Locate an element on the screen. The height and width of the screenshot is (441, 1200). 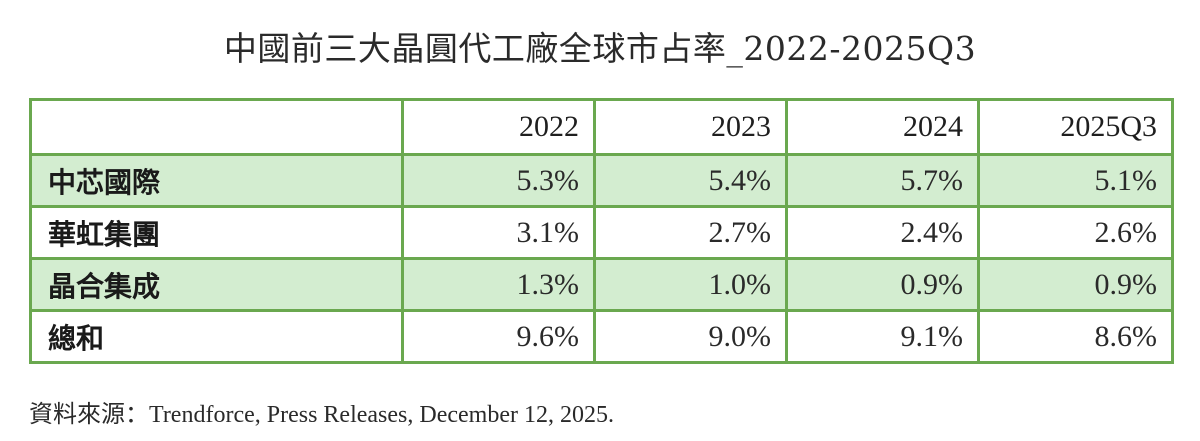
table-row: 中芯國際 5.3% 5.4% 5.7% 5.1% is located at coordinates (601, 180).